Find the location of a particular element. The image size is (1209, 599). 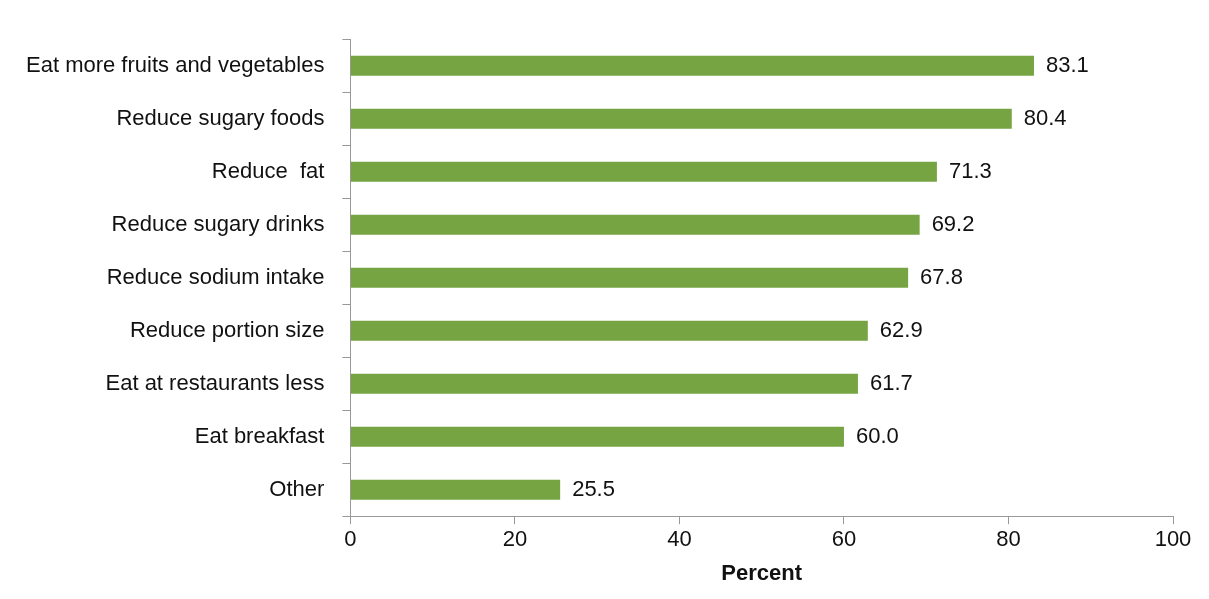

data-label: 62.9 is located at coordinates (901, 329).